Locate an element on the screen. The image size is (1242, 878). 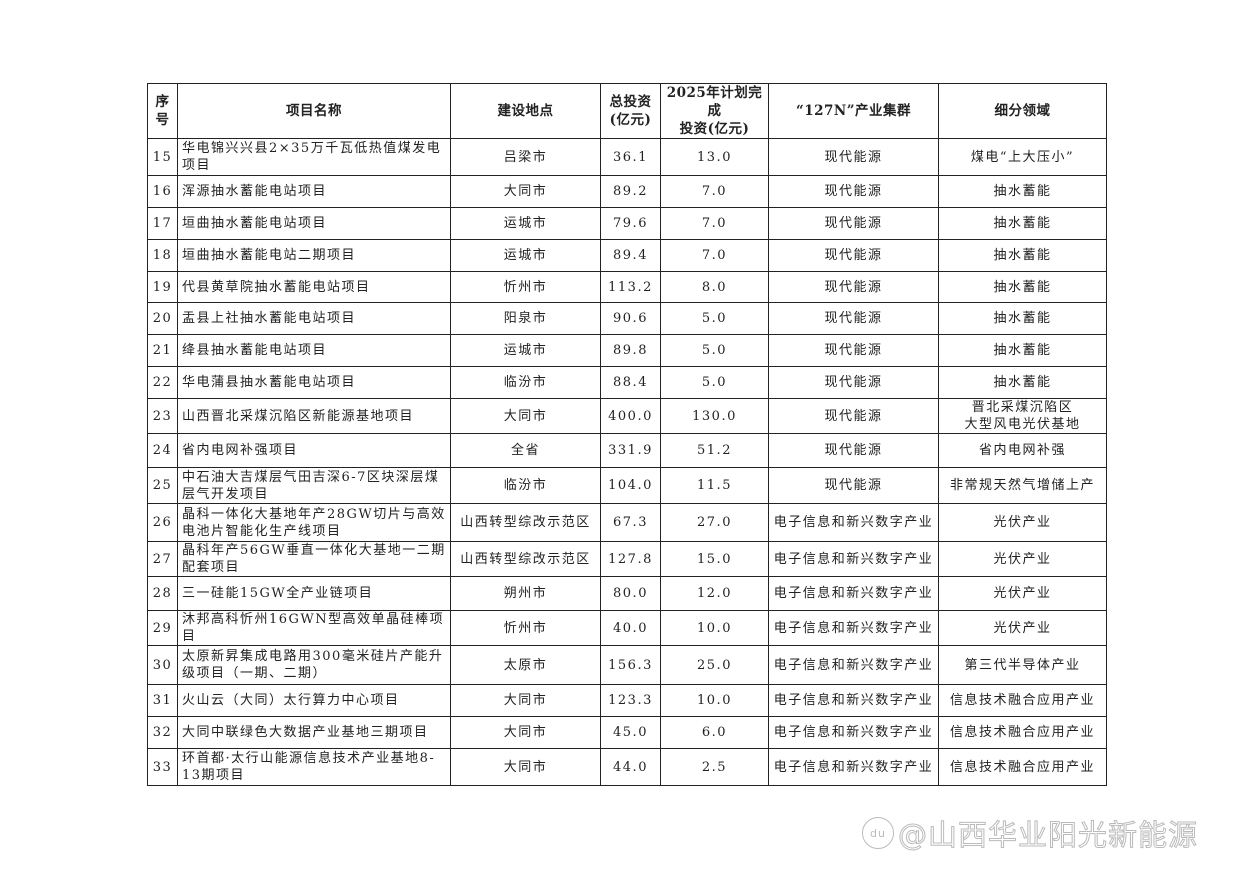
table-row: 16 浑源抽水蓄能电站项目 大同市 89.2 7.0 现代能源 抽水蓄能 is located at coordinates (627, 191).